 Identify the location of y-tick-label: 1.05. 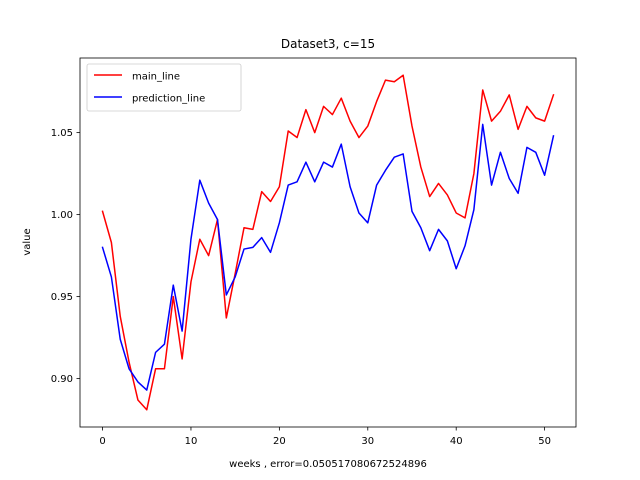
(62, 133).